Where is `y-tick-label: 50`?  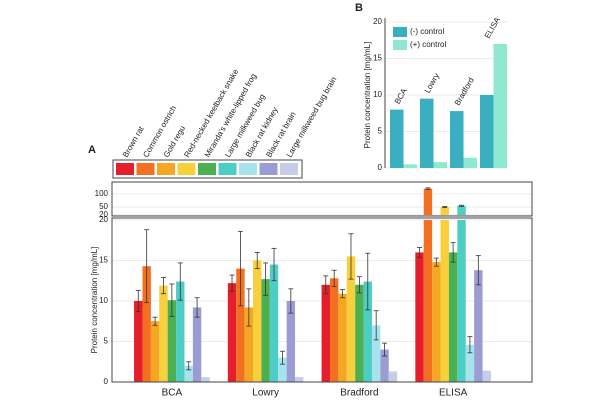
y-tick-label: 50 is located at coordinates (103, 206).